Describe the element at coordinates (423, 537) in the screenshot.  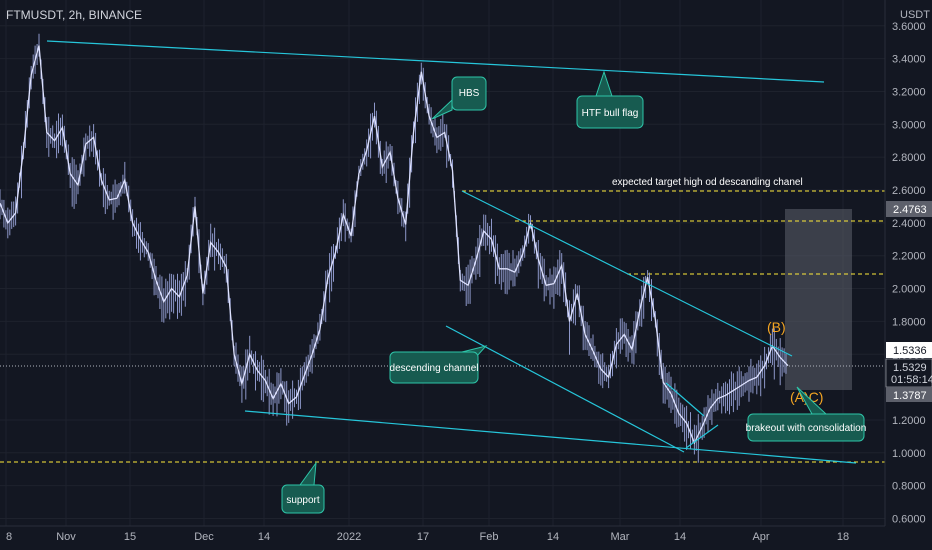
I see `x-tick-label: 17` at that location.